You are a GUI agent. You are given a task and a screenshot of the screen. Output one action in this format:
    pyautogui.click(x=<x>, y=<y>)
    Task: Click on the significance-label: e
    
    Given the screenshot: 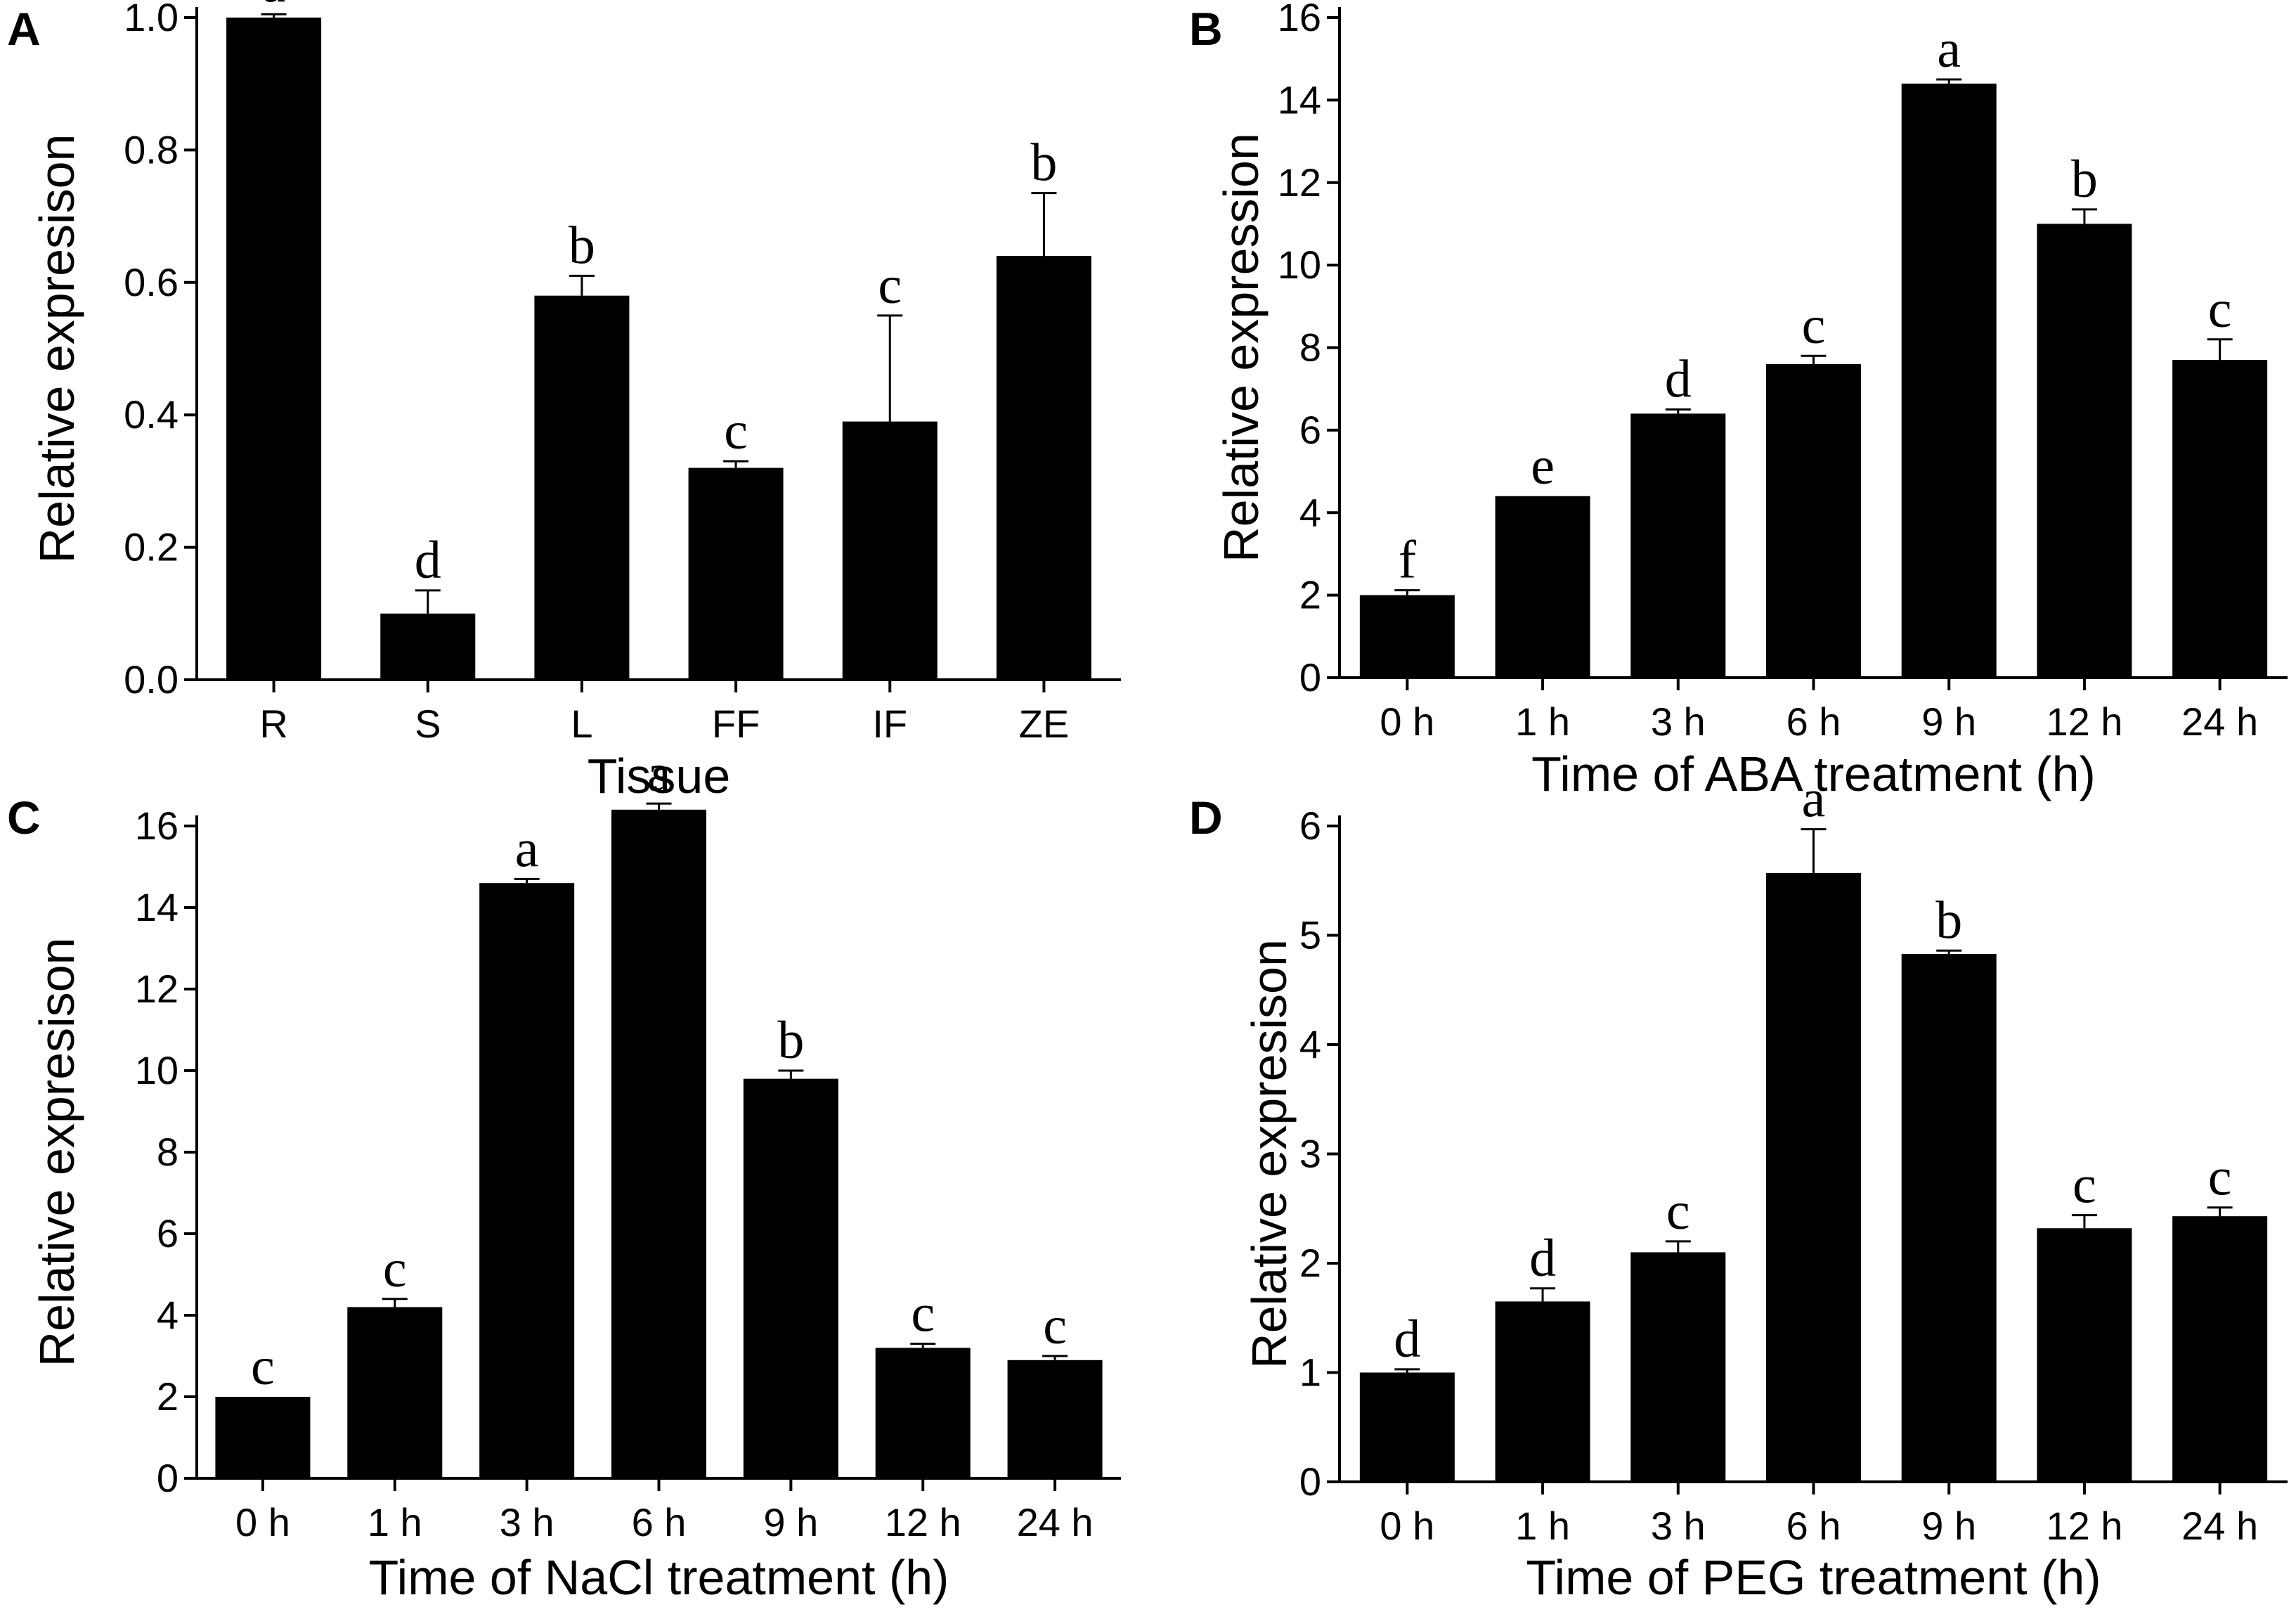 What is the action you would take?
    pyautogui.click(x=1543, y=466)
    